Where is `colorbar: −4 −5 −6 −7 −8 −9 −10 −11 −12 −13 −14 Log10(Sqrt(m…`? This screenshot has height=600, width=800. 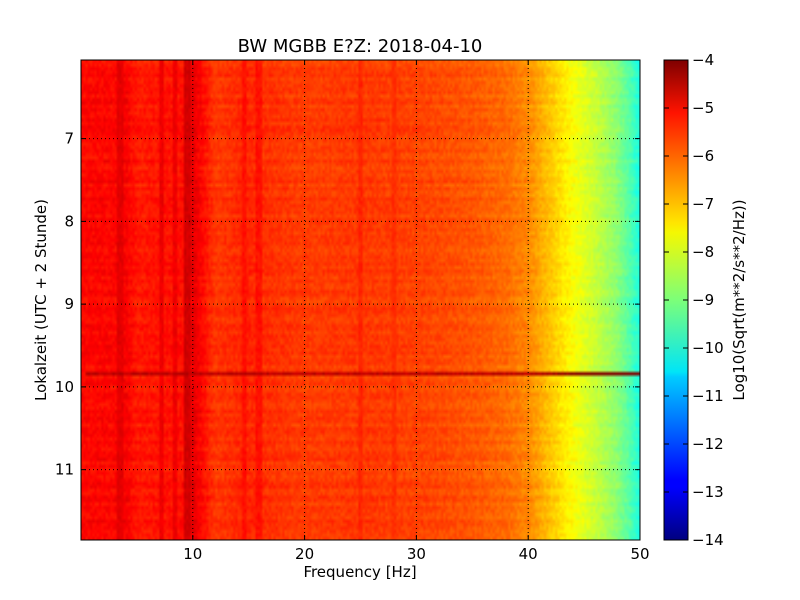
colorbar: −4 −5 −6 −7 −8 −9 −10 −11 −12 −13 −14 Log10(Sqrt(m… is located at coordinates (705, 300).